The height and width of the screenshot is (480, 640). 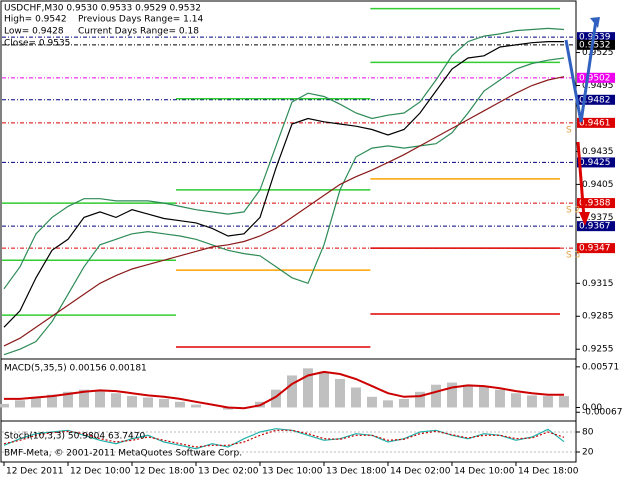 I want to click on info-cur-range: Current Days Range= 0.18, so click(x=138, y=32).